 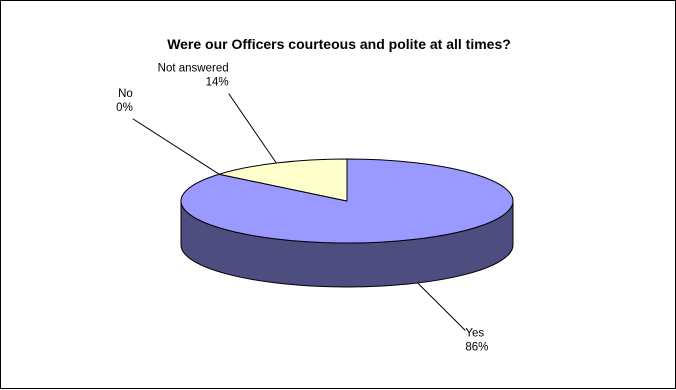 What do you see at coordinates (476, 348) in the screenshot?
I see `slice-percent-yes: 86%` at bounding box center [476, 348].